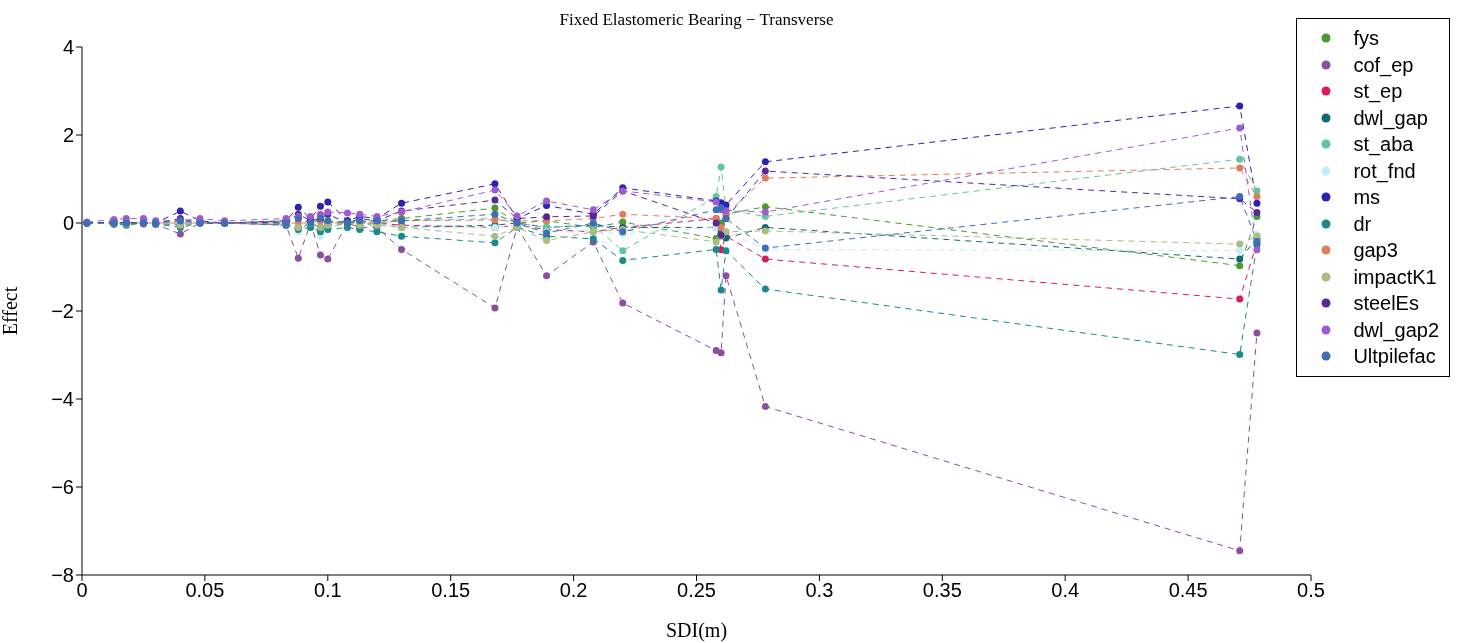 The image size is (1457, 643). What do you see at coordinates (819, 590) in the screenshot?
I see `x-tick-label: 0.3` at bounding box center [819, 590].